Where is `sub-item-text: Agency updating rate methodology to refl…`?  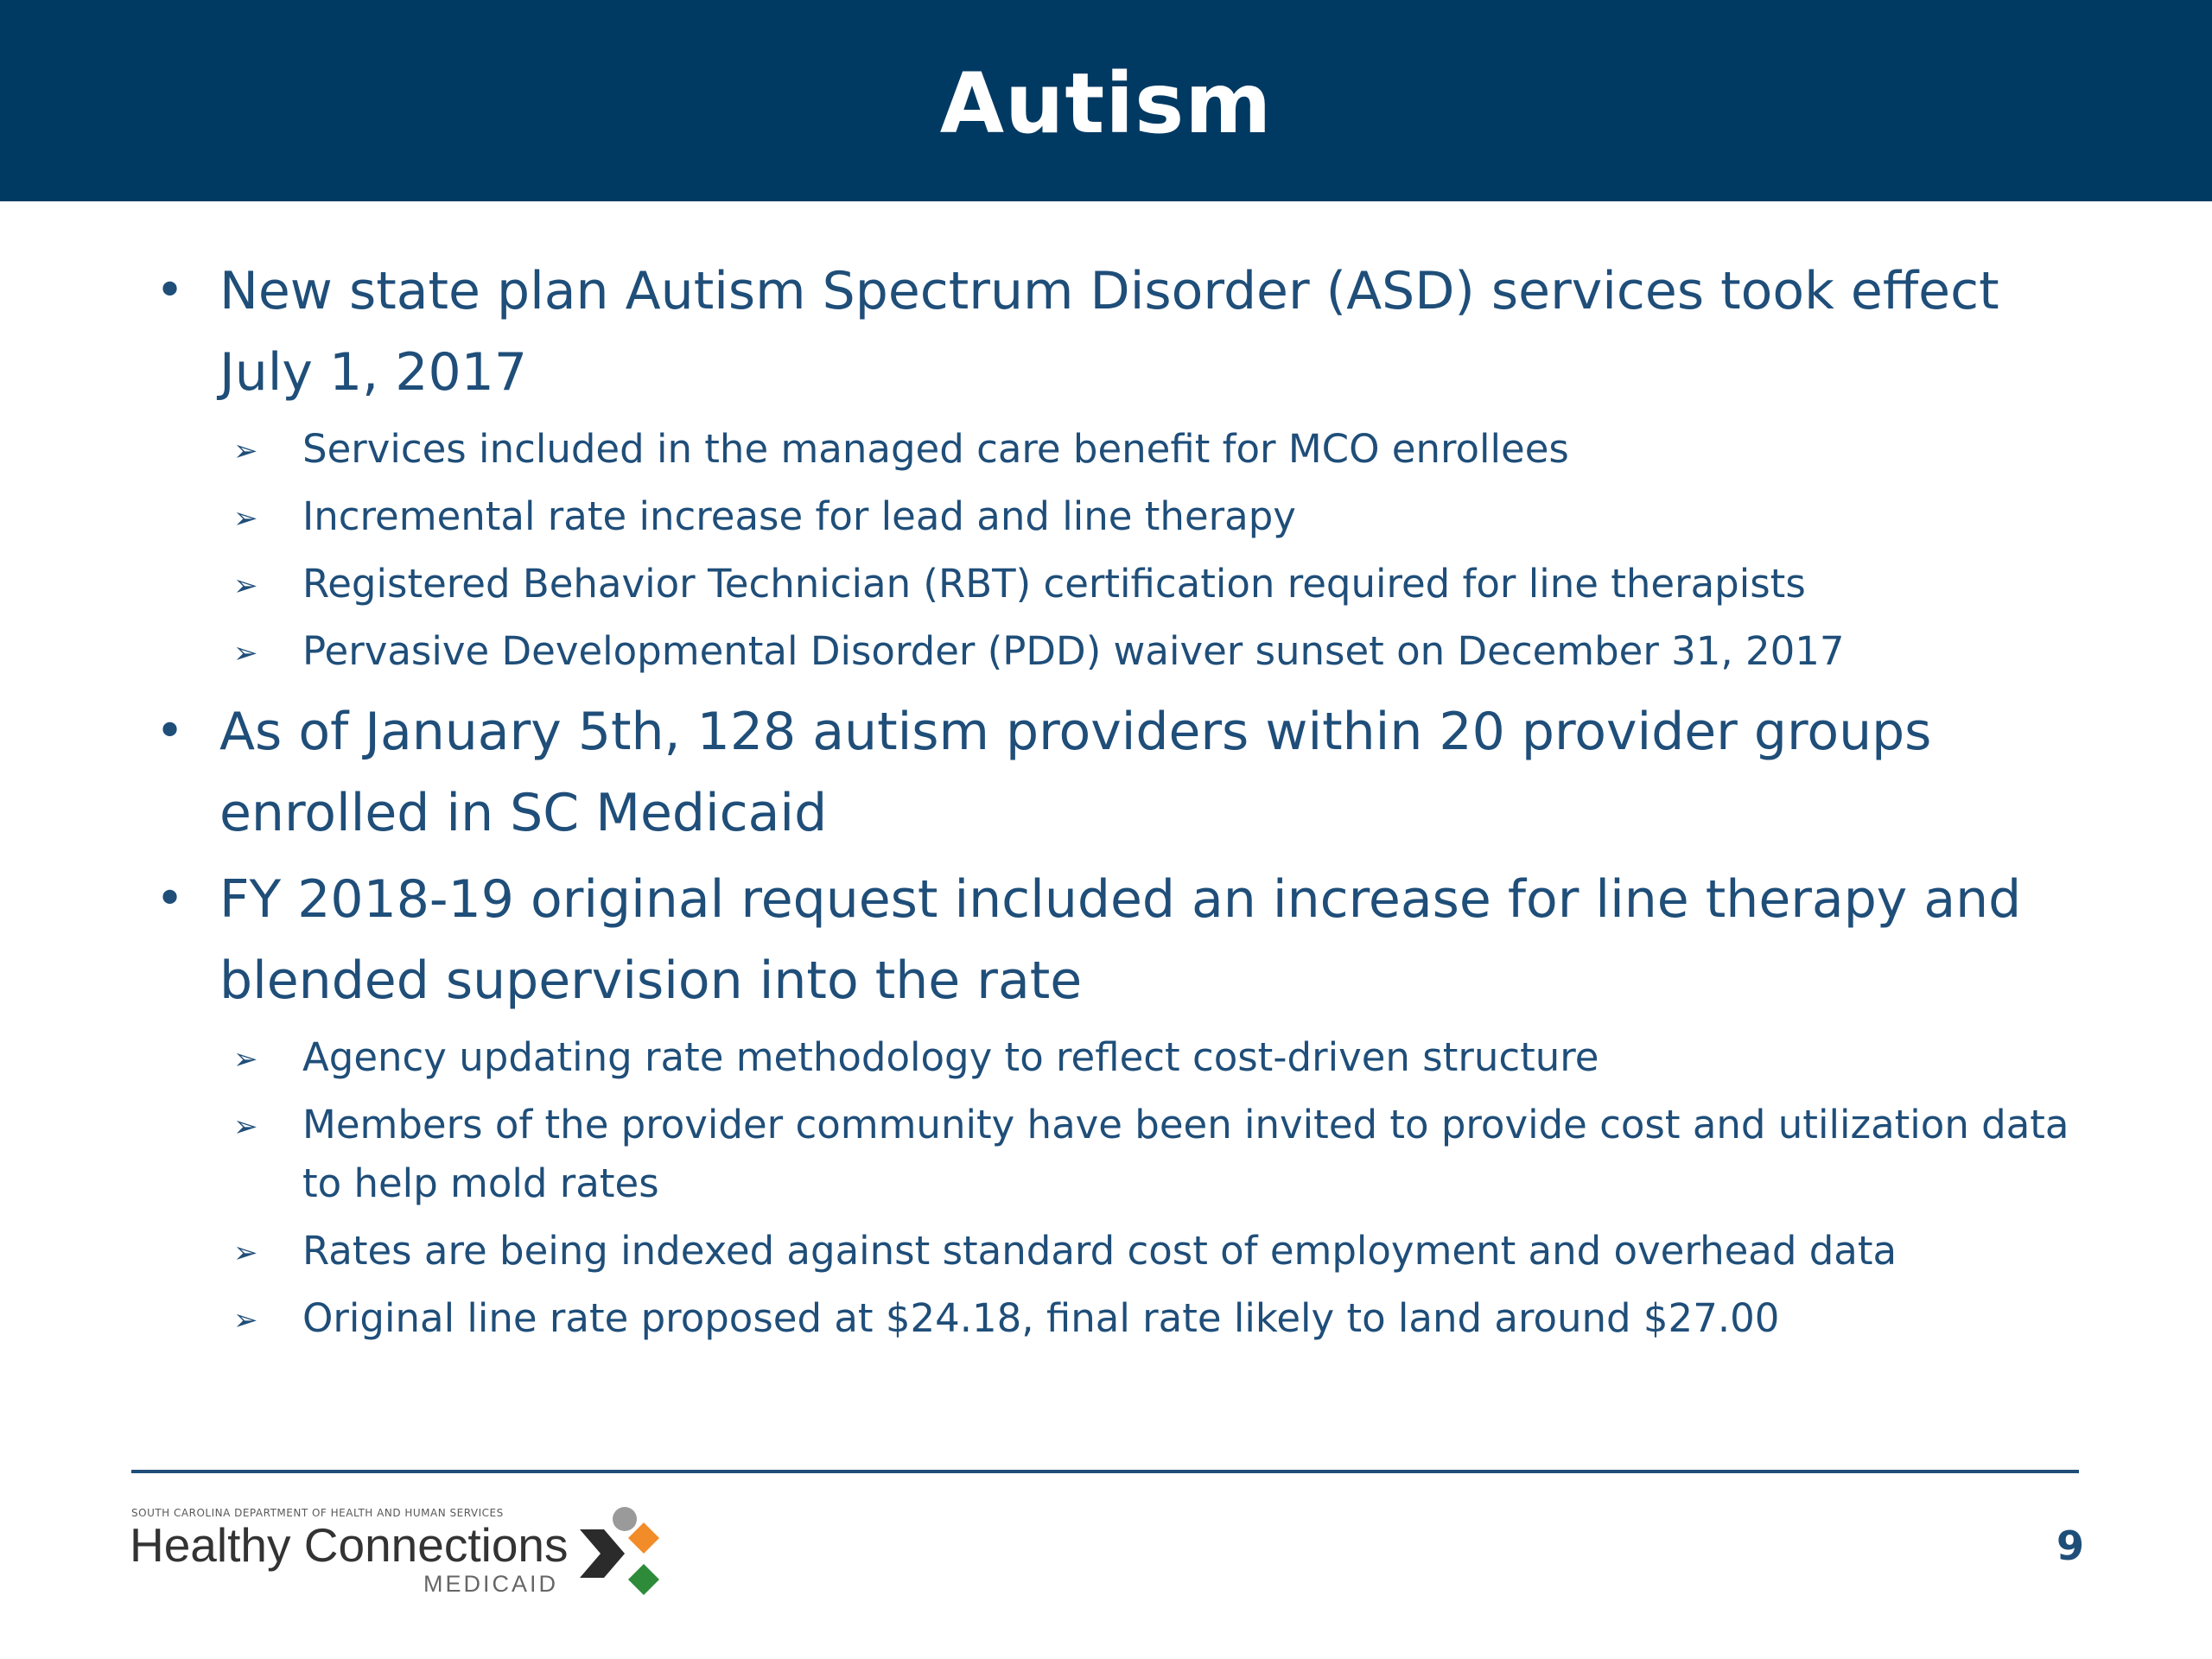 sub-item-text: Agency updating rate methodology to refl… is located at coordinates (950, 1057).